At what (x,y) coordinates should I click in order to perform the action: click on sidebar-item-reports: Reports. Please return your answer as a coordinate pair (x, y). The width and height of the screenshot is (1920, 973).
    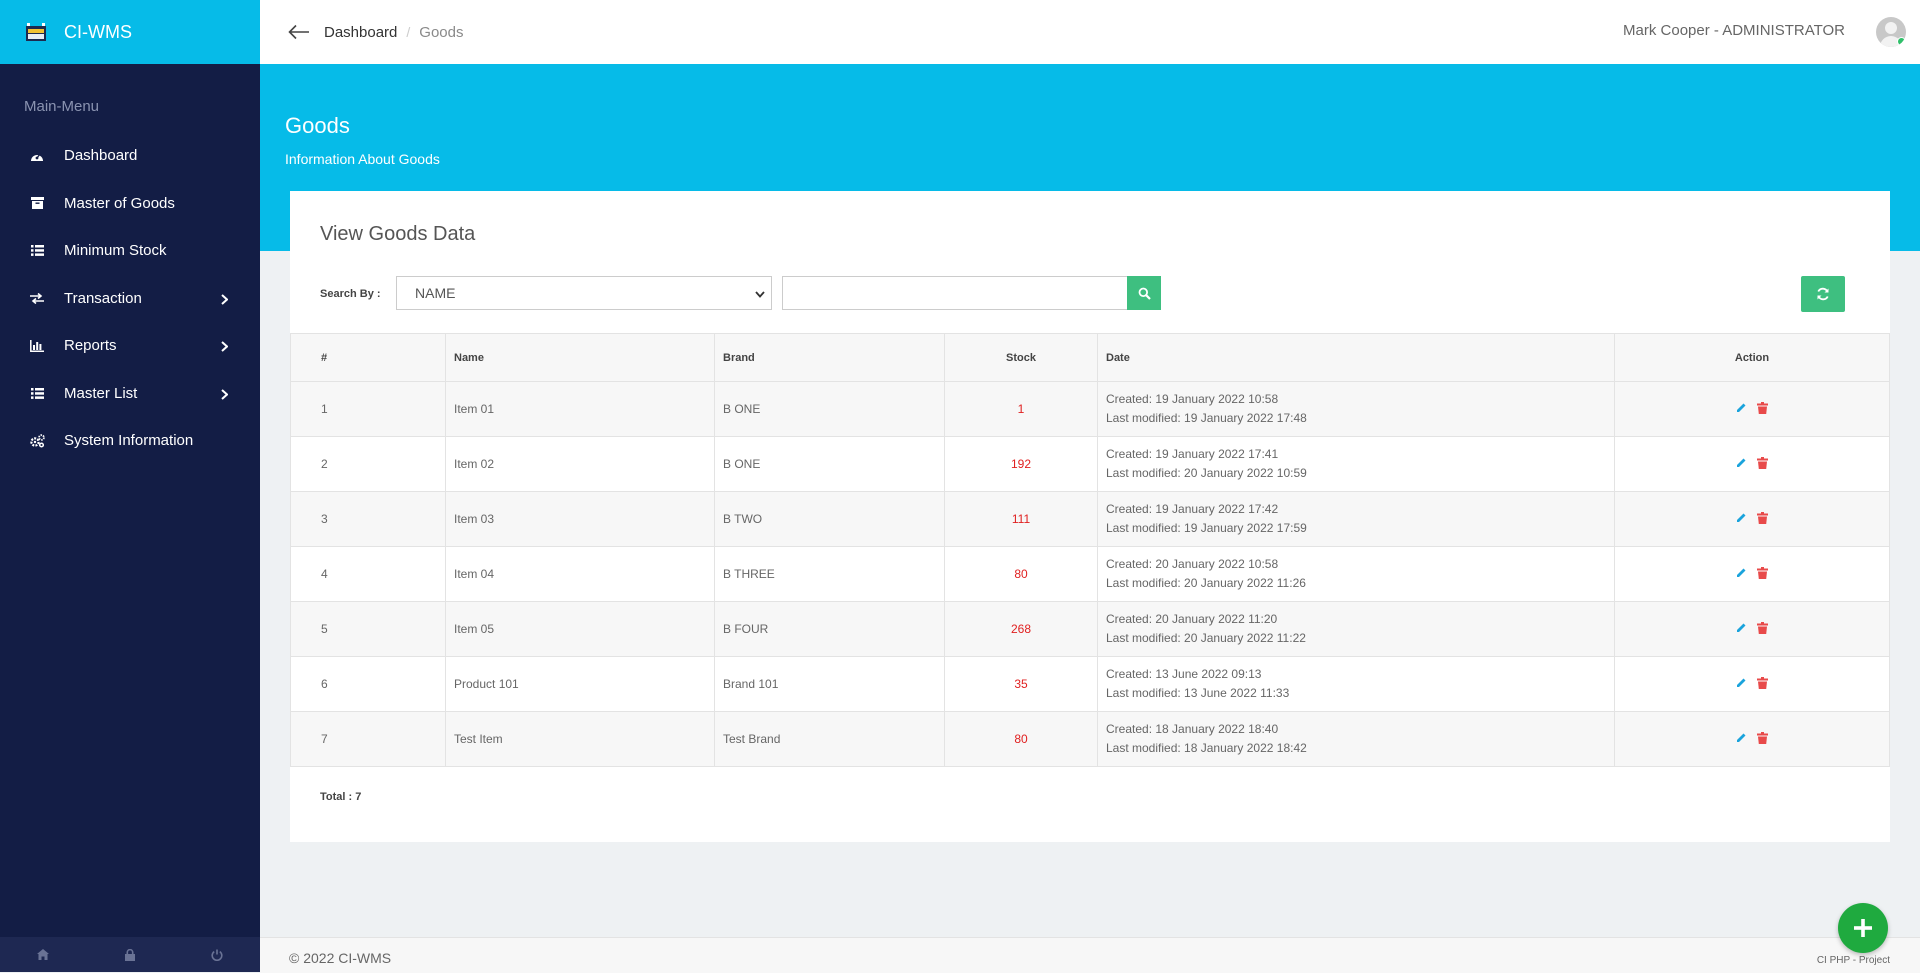
    Looking at the image, I should click on (130, 346).